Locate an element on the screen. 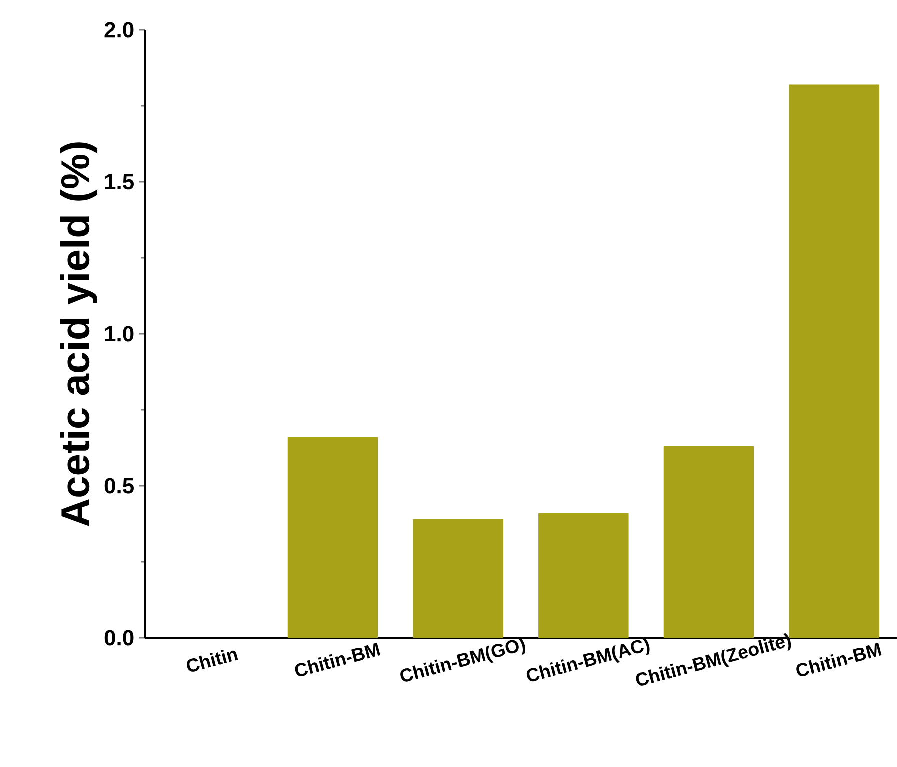 The width and height of the screenshot is (897, 767). y-tick-label: 0.0 is located at coordinates (119, 638).